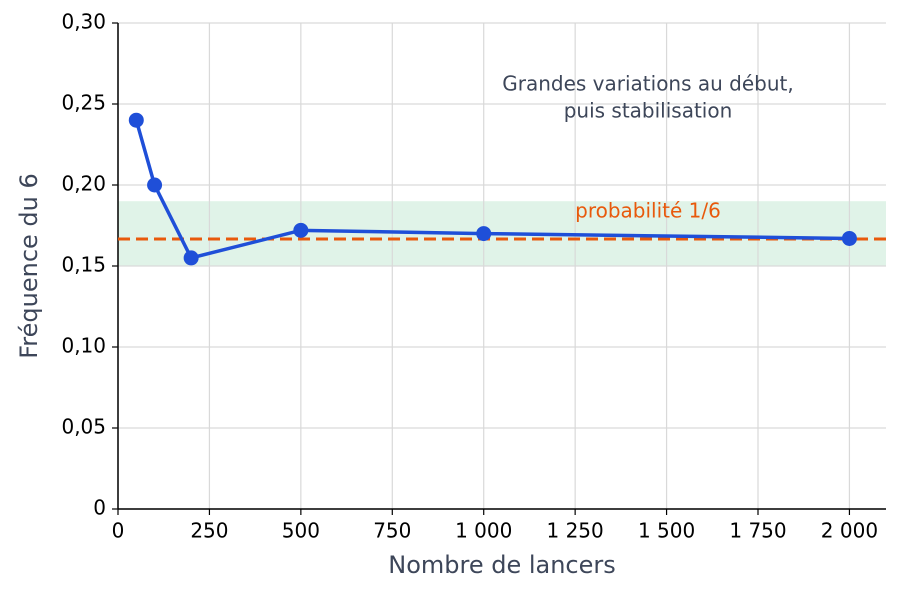 The height and width of the screenshot is (601, 900). I want to click on y-tick-label: 0,30, so click(83, 22).